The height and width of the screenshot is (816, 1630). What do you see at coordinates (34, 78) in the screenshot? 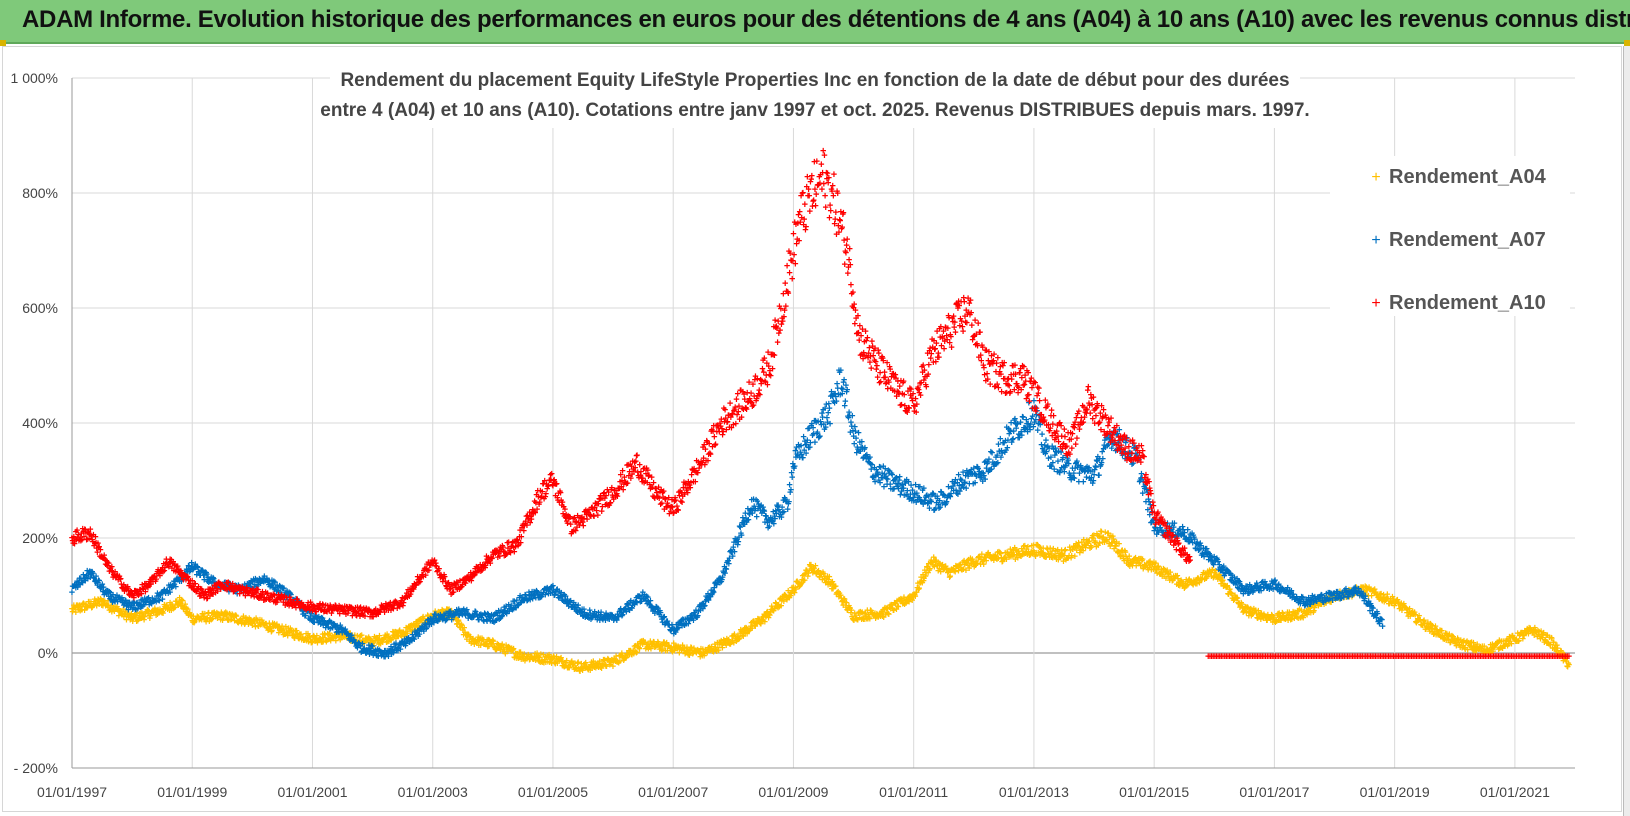
I see `y-tick-label: 1 000%` at bounding box center [34, 78].